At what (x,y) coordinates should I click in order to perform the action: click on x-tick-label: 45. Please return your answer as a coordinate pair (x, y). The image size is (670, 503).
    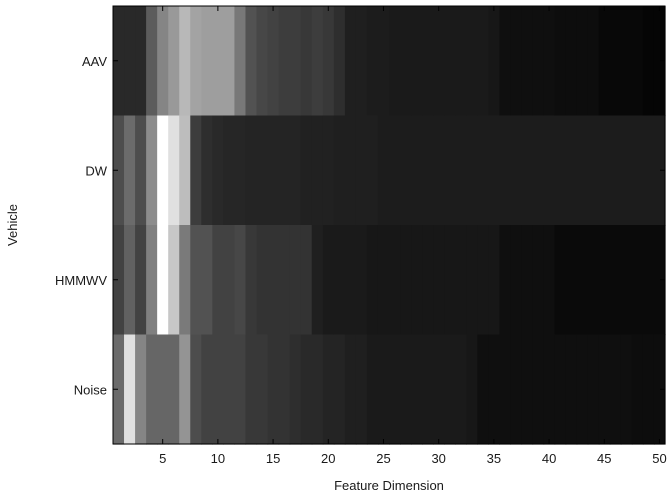
    Looking at the image, I should click on (604, 458).